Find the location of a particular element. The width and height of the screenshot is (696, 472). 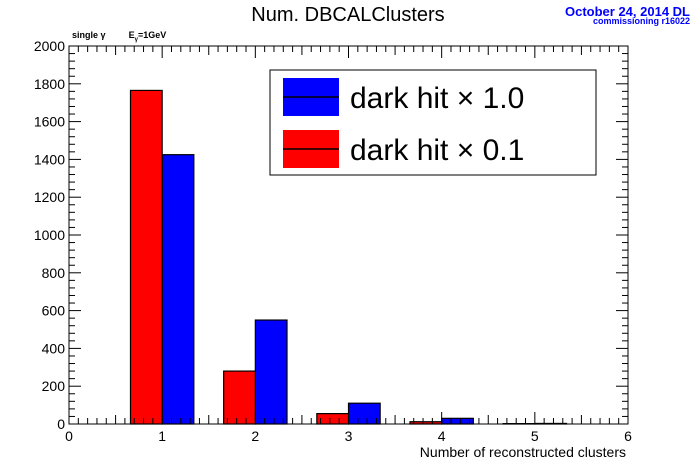

y-tick-label: 1400 is located at coordinates (49, 159).